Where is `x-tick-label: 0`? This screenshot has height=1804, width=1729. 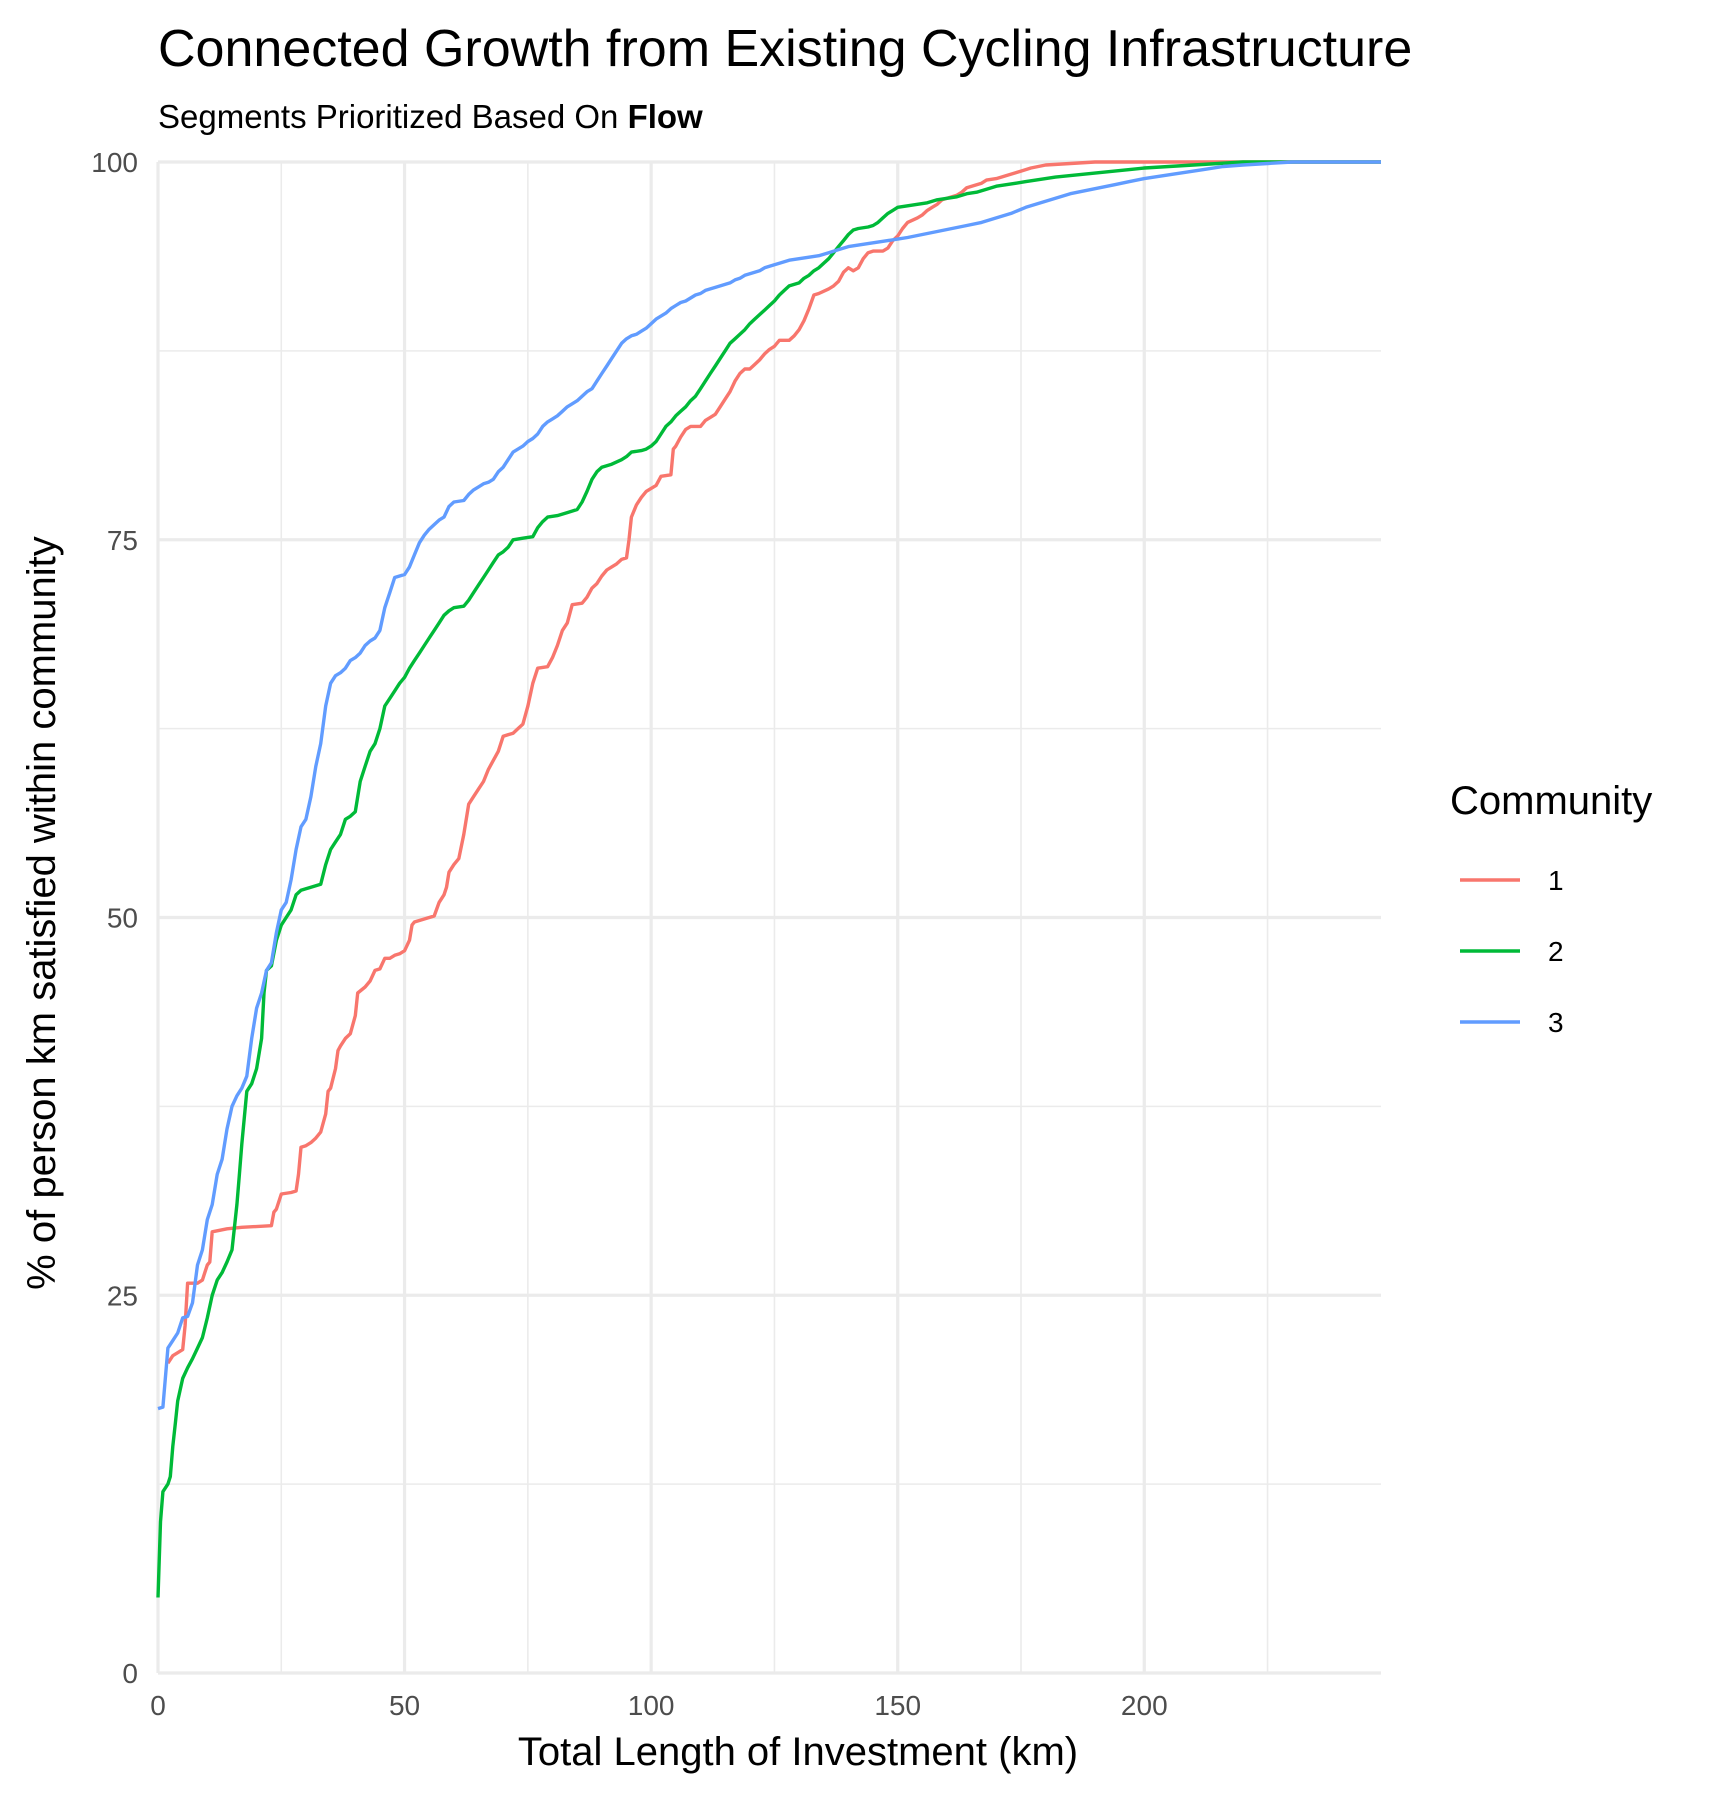 x-tick-label: 0 is located at coordinates (158, 1705).